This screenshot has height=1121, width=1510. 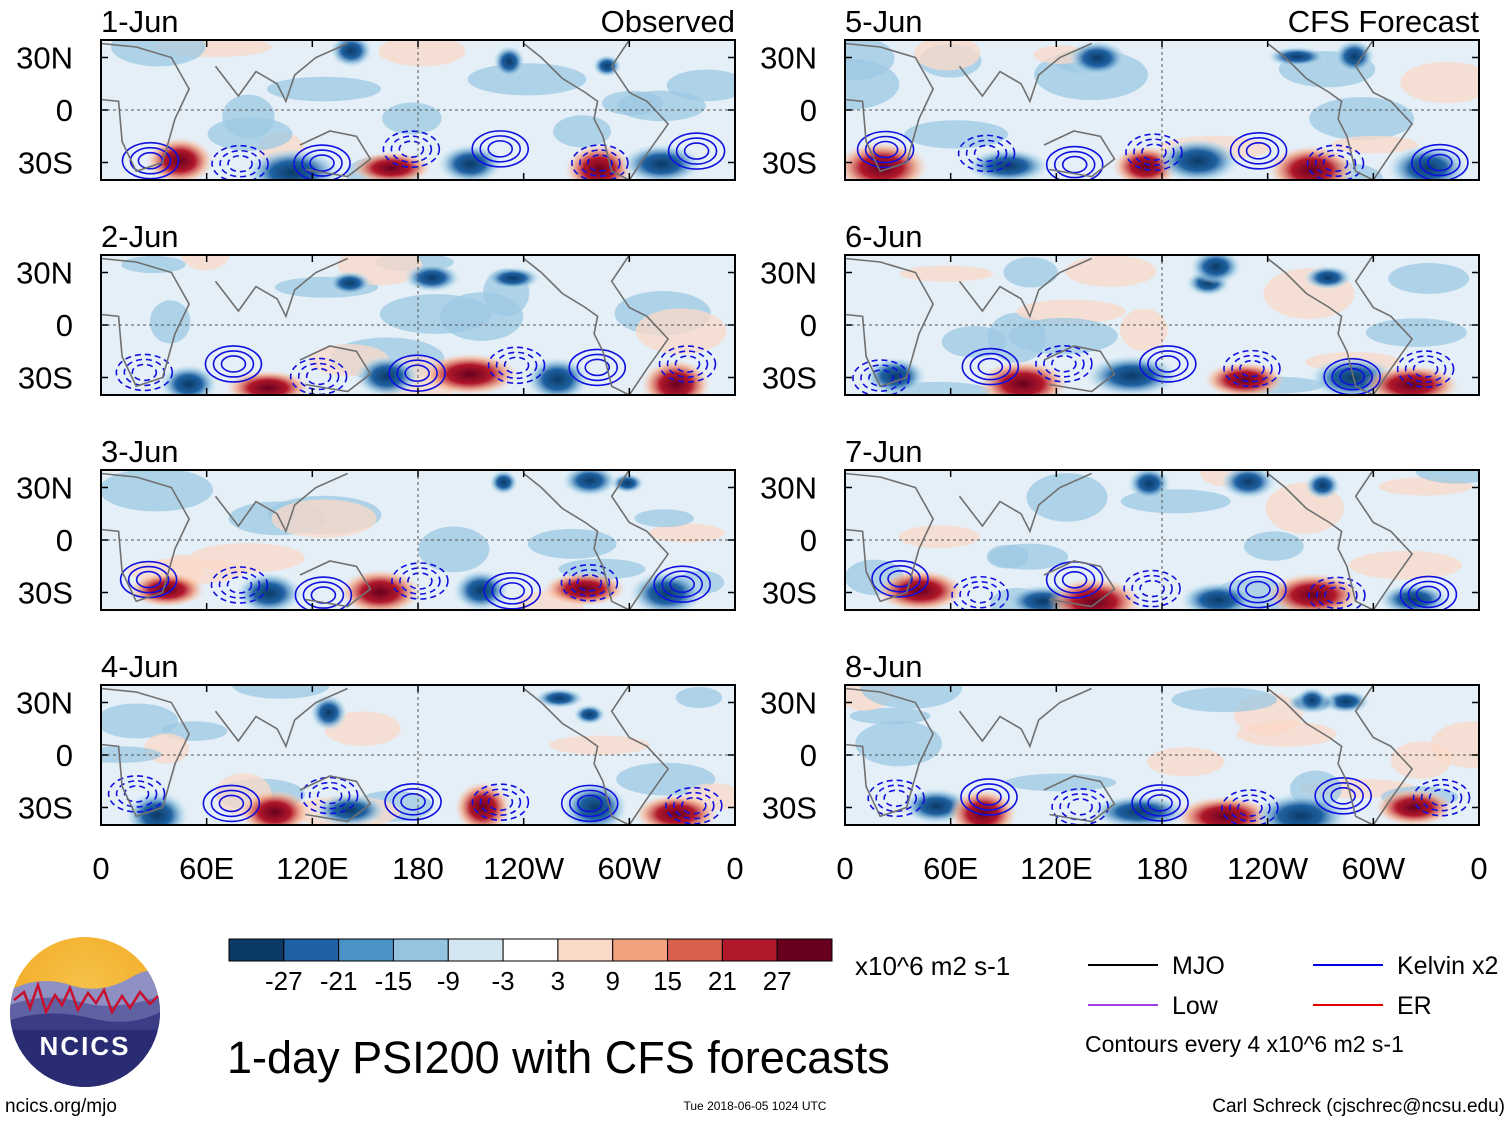 What do you see at coordinates (448, 981) in the screenshot?
I see `colorbar-tick-label: -9` at bounding box center [448, 981].